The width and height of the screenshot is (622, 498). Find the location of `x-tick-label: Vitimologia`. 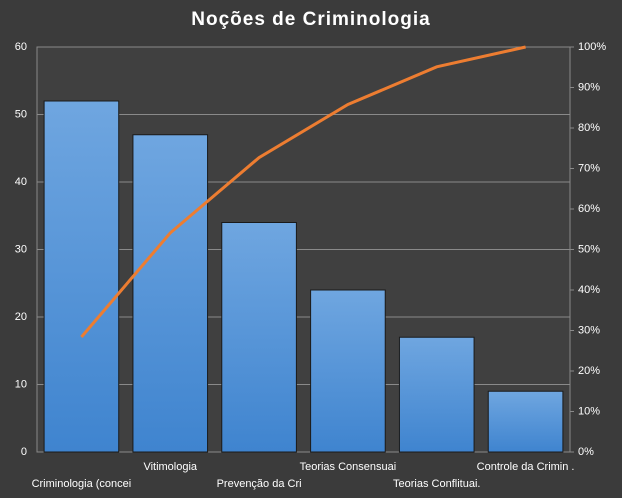

x-tick-label: Vitimologia is located at coordinates (170, 467).